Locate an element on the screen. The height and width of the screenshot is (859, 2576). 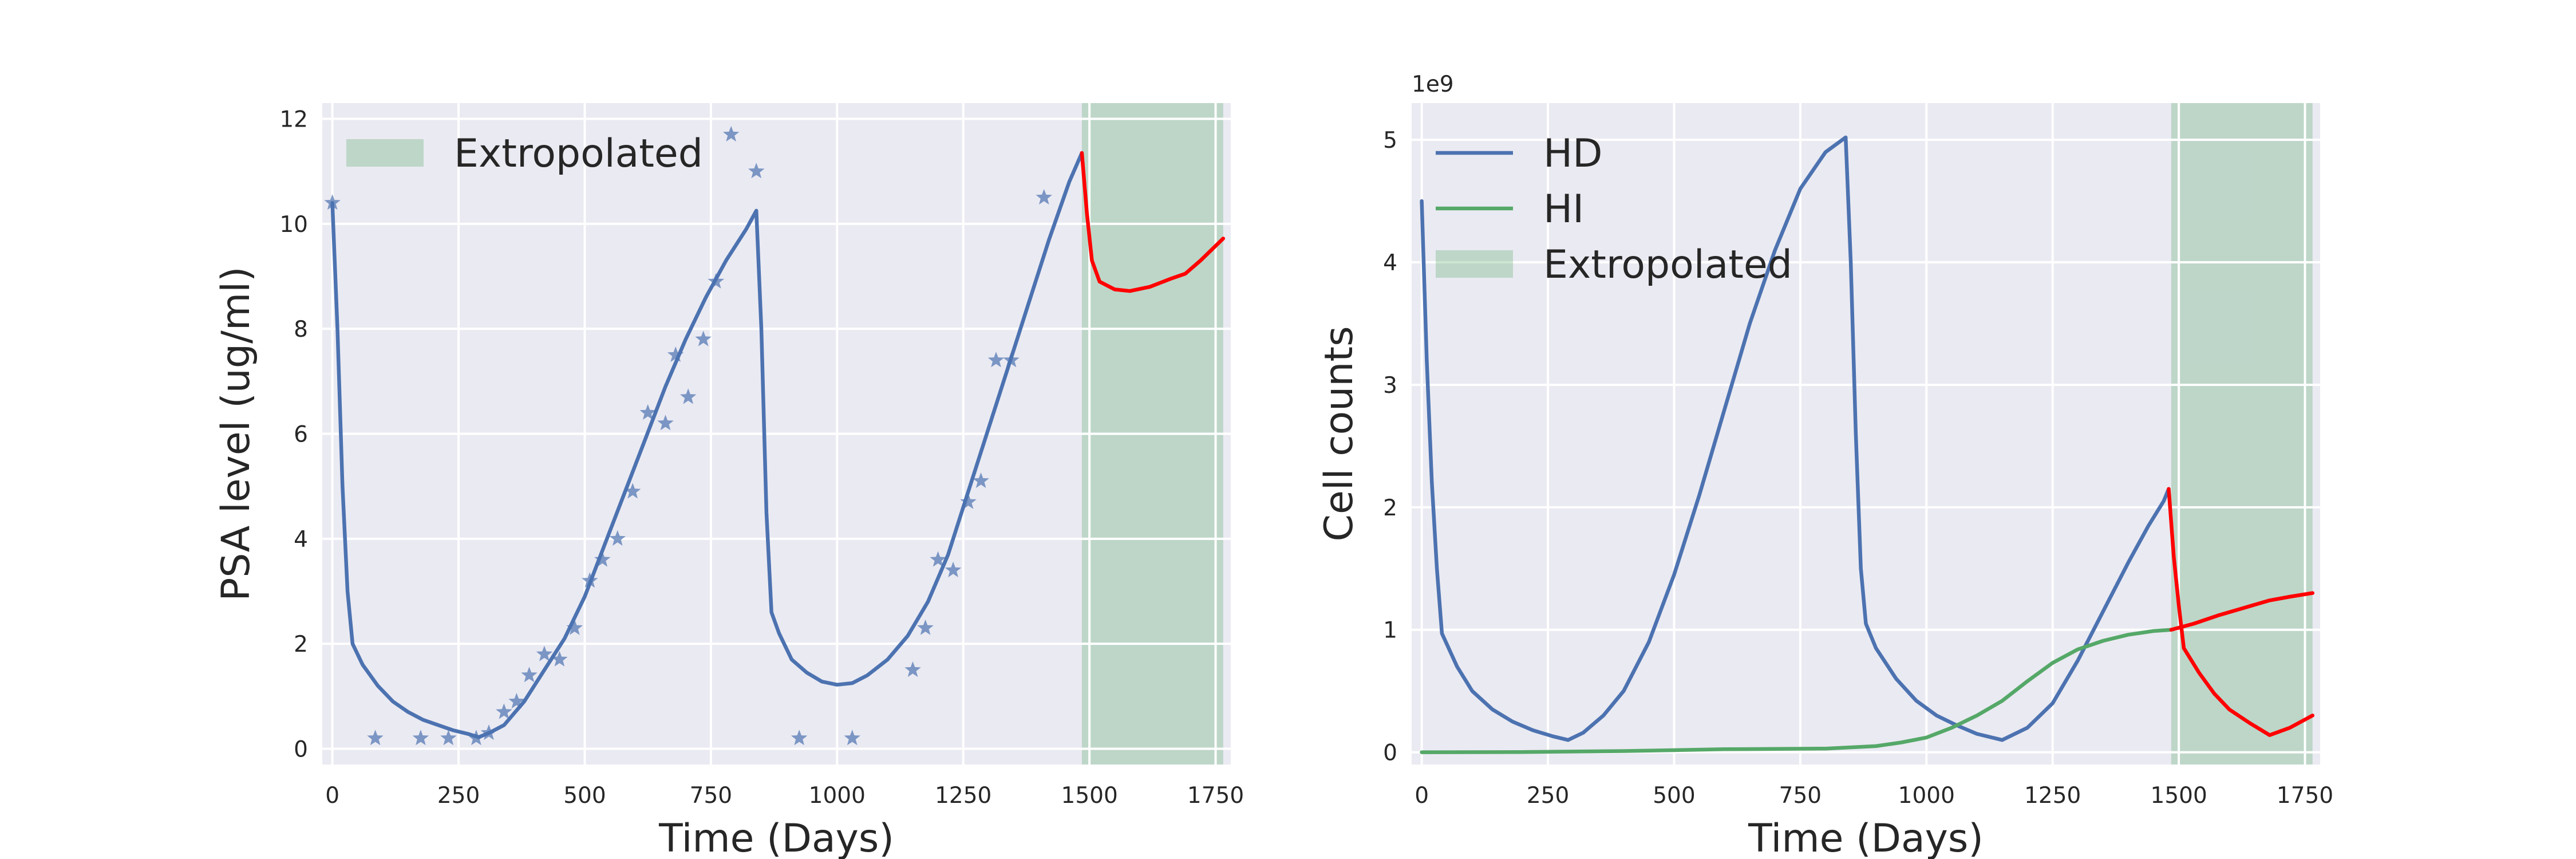
y-tick-label: 6 is located at coordinates (301, 435).